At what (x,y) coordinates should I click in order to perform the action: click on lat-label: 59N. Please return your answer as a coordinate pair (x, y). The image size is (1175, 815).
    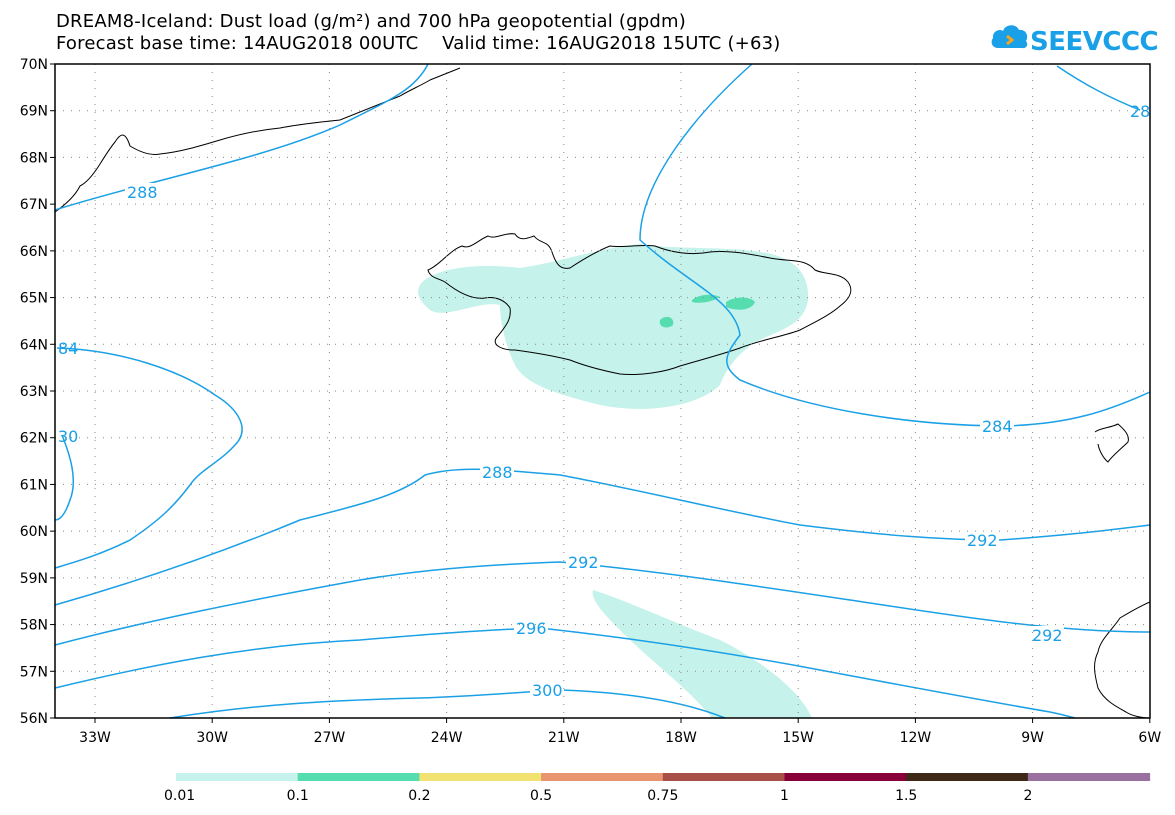
    Looking at the image, I should click on (34, 579).